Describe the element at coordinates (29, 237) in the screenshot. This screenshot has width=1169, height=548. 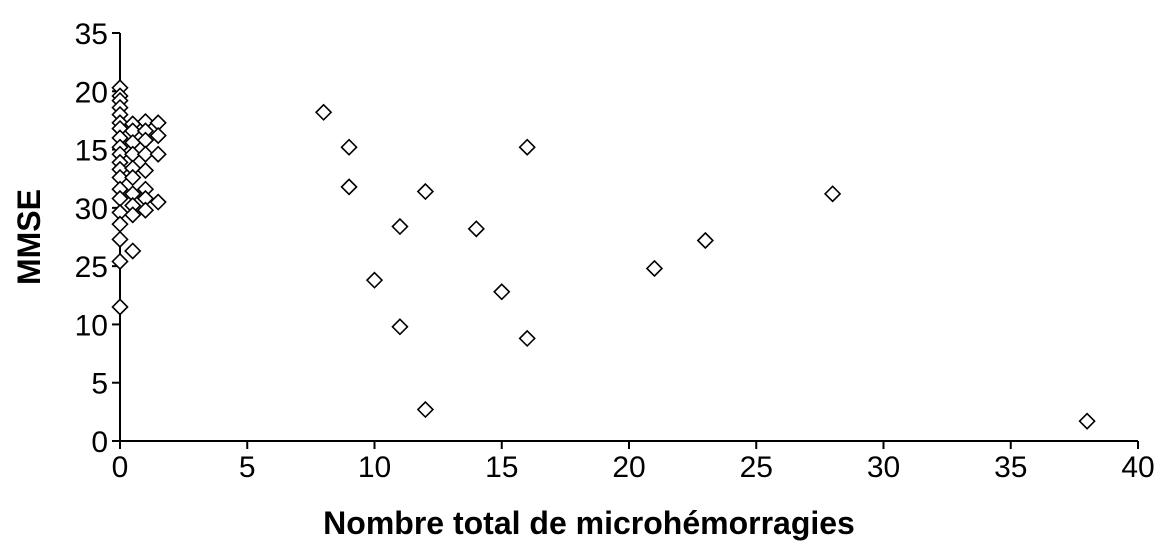
I see `y-axis-title: MMSE` at that location.